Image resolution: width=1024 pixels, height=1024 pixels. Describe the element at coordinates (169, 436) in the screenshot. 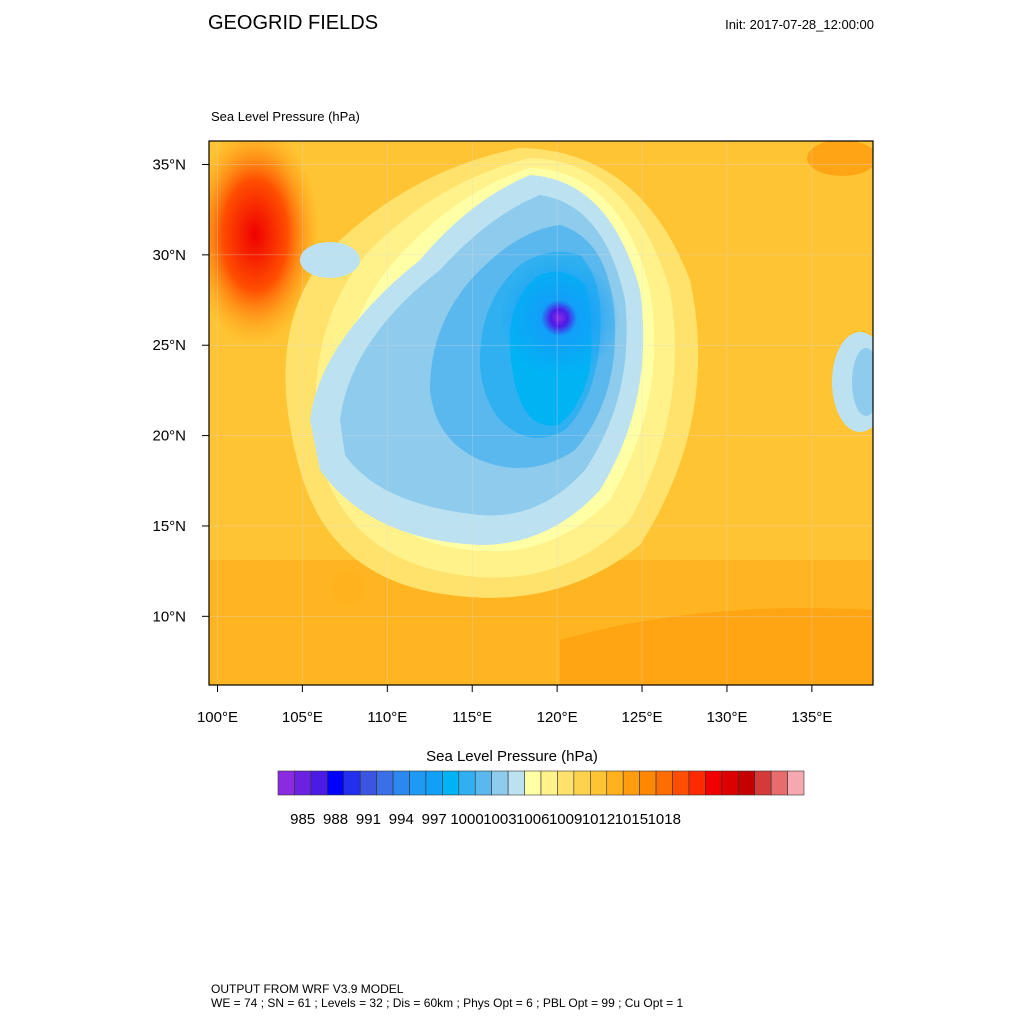

I see `lat-tick-label: 20°N` at that location.